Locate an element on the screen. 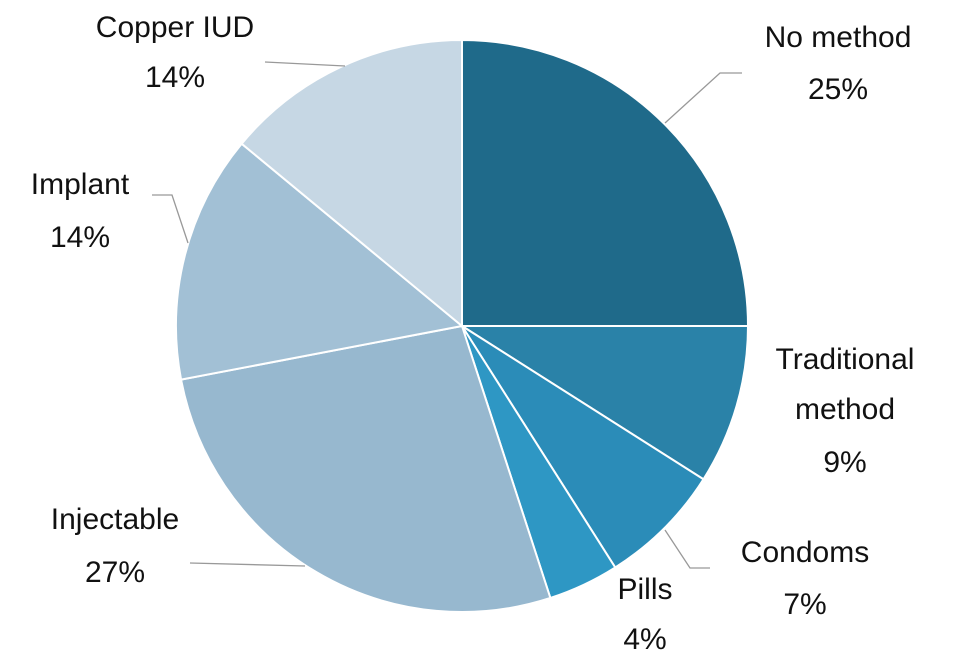 This screenshot has height=656, width=953. slice-label: Injectable is located at coordinates (115, 519).